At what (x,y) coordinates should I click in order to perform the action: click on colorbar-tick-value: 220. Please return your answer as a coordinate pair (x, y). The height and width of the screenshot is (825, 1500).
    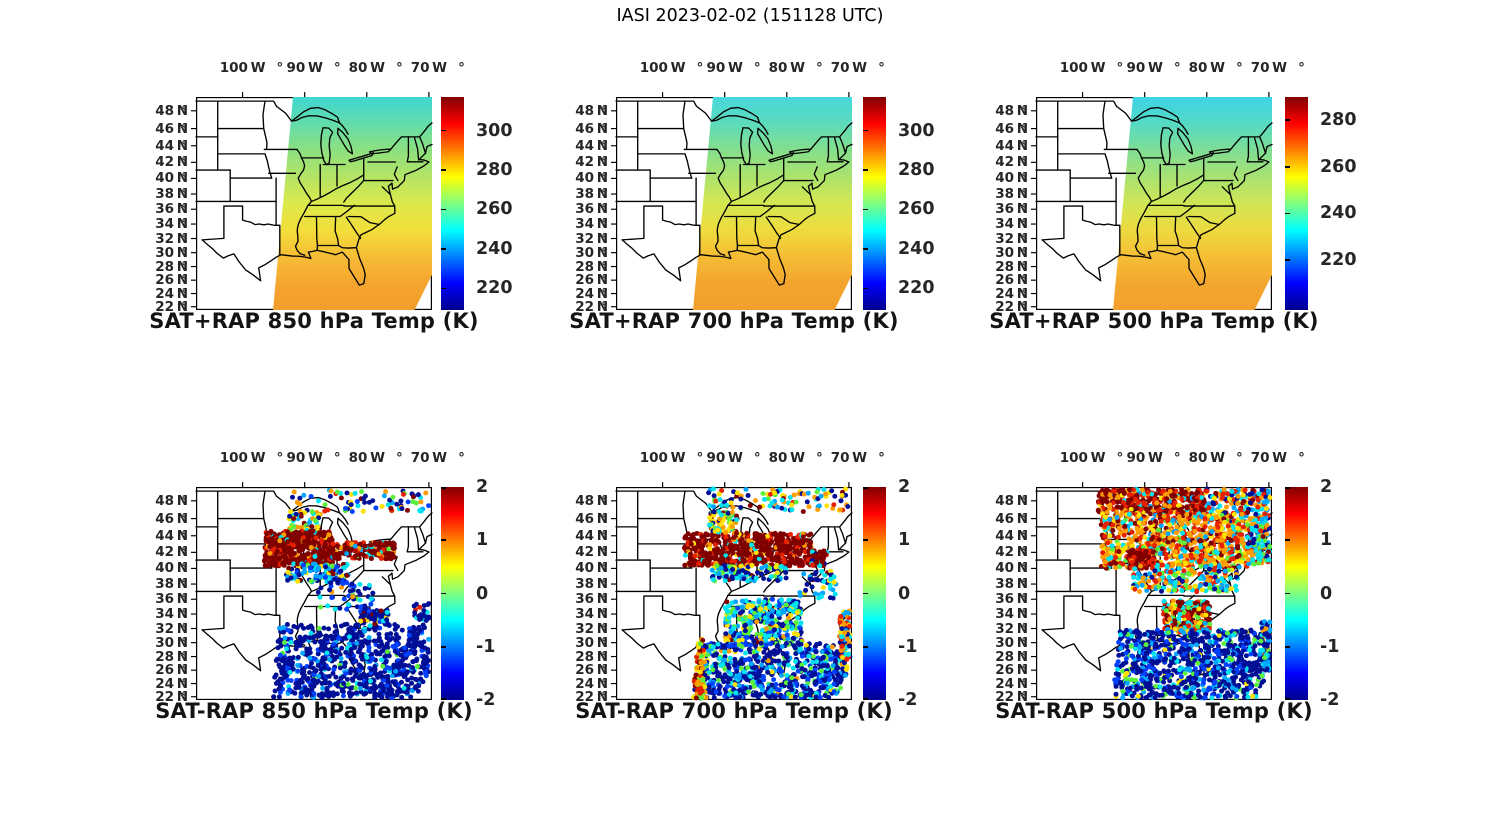
    Looking at the image, I should click on (494, 288).